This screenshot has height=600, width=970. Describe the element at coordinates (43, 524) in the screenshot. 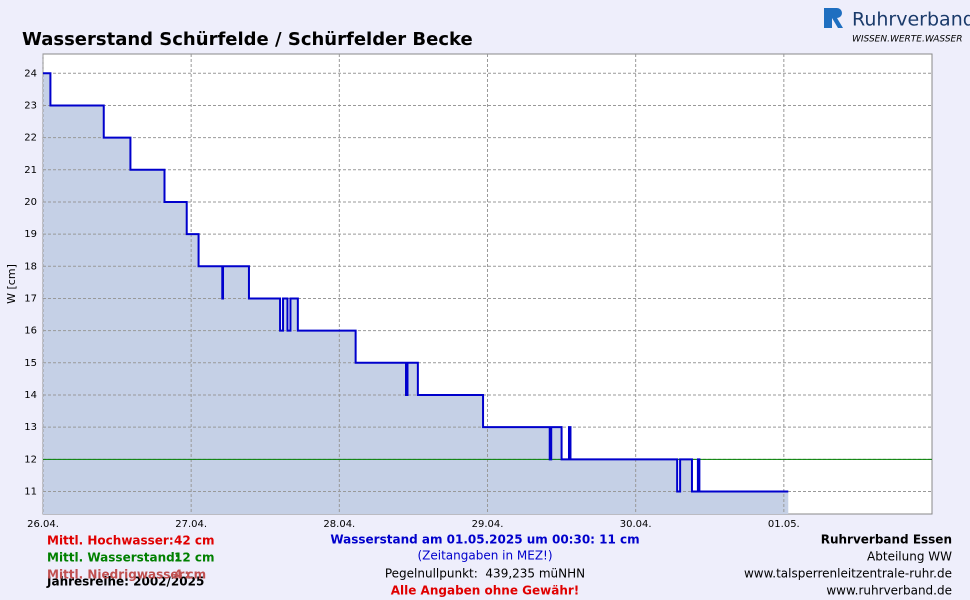

I see `x-tick-label: 26.04.` at that location.